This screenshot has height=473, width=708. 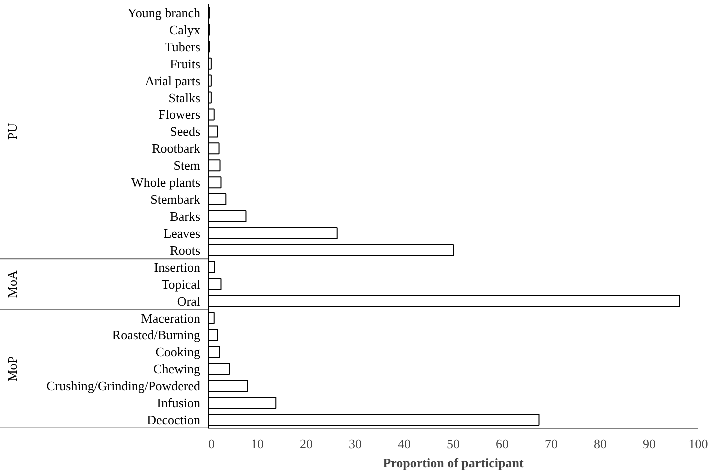 What do you see at coordinates (181, 284) in the screenshot?
I see `y-tick-label: Topical` at bounding box center [181, 284].